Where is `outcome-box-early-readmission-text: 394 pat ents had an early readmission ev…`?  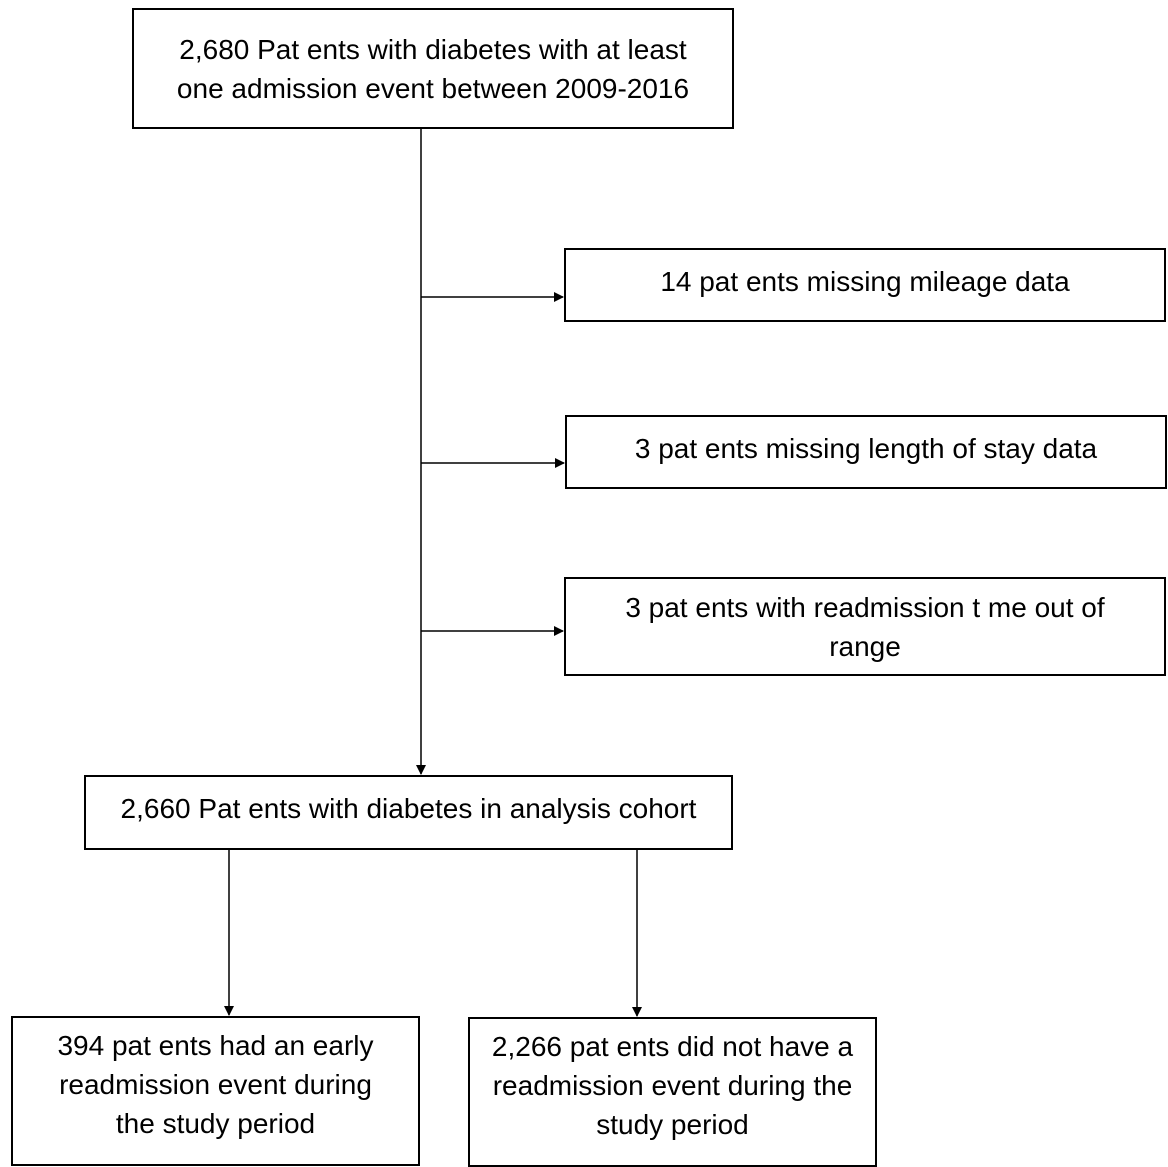 outcome-box-early-readmission-text: 394 pat ents had an early readmission ev… is located at coordinates (215, 1084).